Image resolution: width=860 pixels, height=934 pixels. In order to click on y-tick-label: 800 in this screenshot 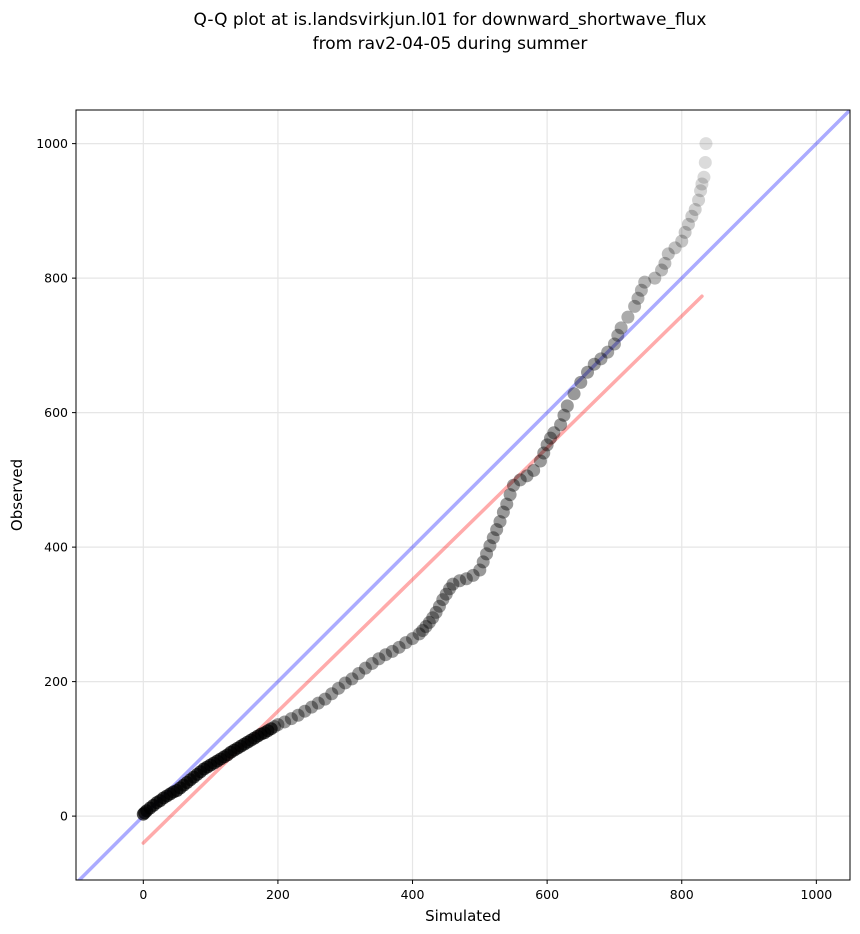, I will do `click(56, 278)`.